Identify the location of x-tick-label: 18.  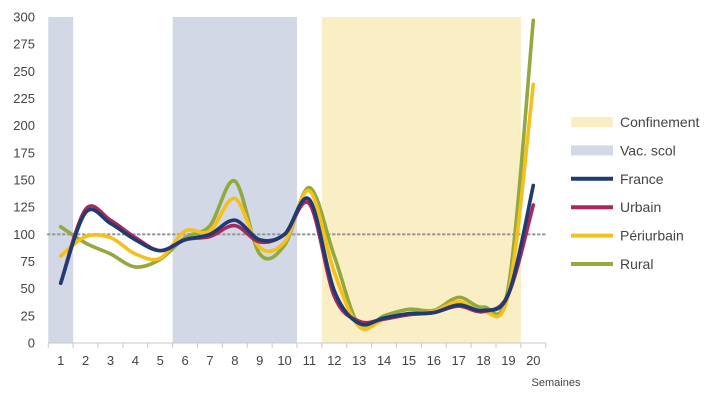
(483, 360).